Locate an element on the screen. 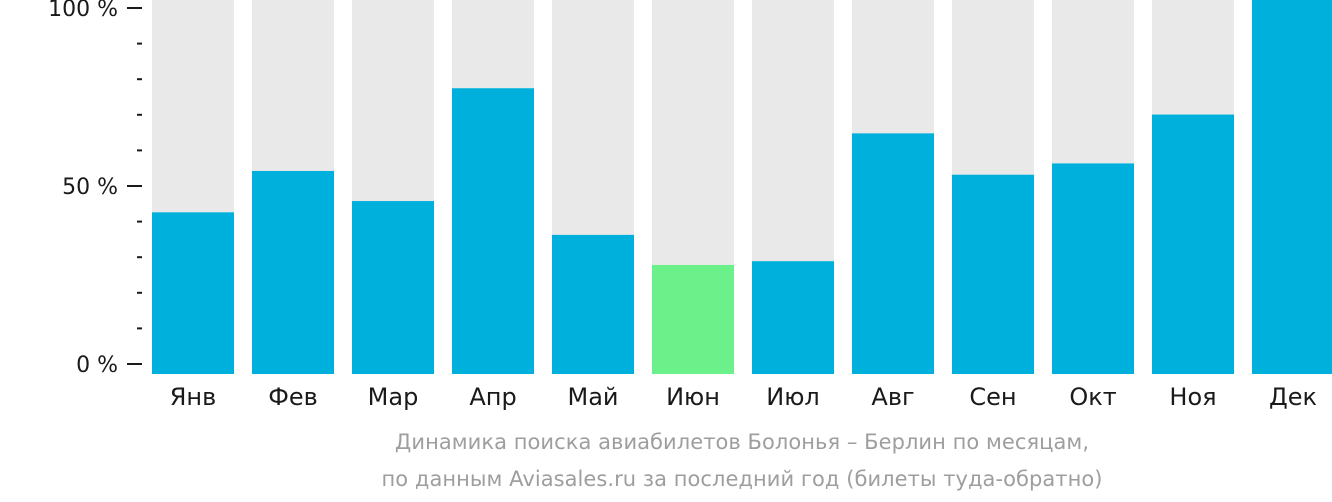 The image size is (1332, 502). x-tick-label: Окт is located at coordinates (1092, 397).